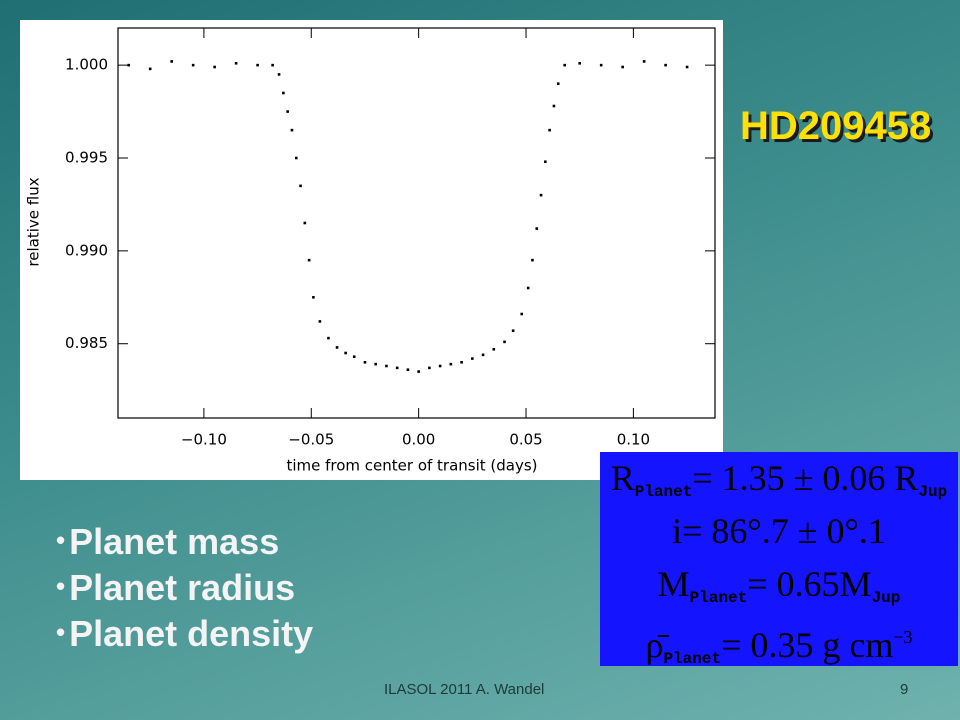  Describe the element at coordinates (654, 645) in the screenshot. I see `eq-symbol: ρ̄` at that location.